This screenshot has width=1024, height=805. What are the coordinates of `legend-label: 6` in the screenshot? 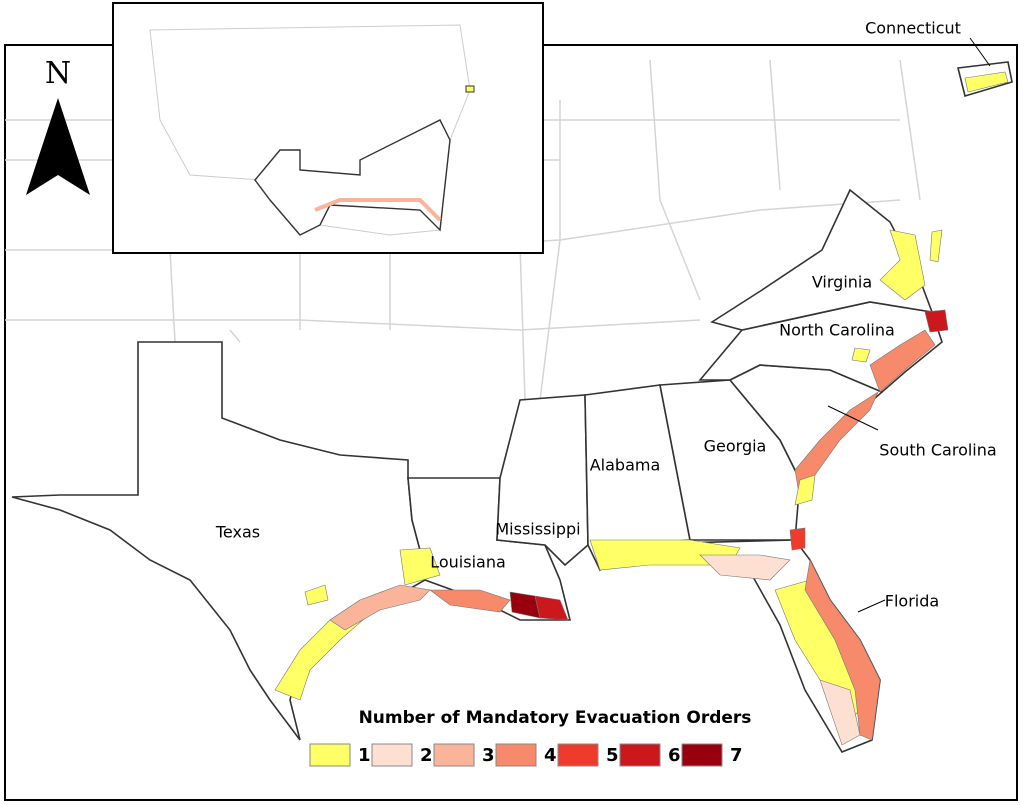 It's located at (674, 755).